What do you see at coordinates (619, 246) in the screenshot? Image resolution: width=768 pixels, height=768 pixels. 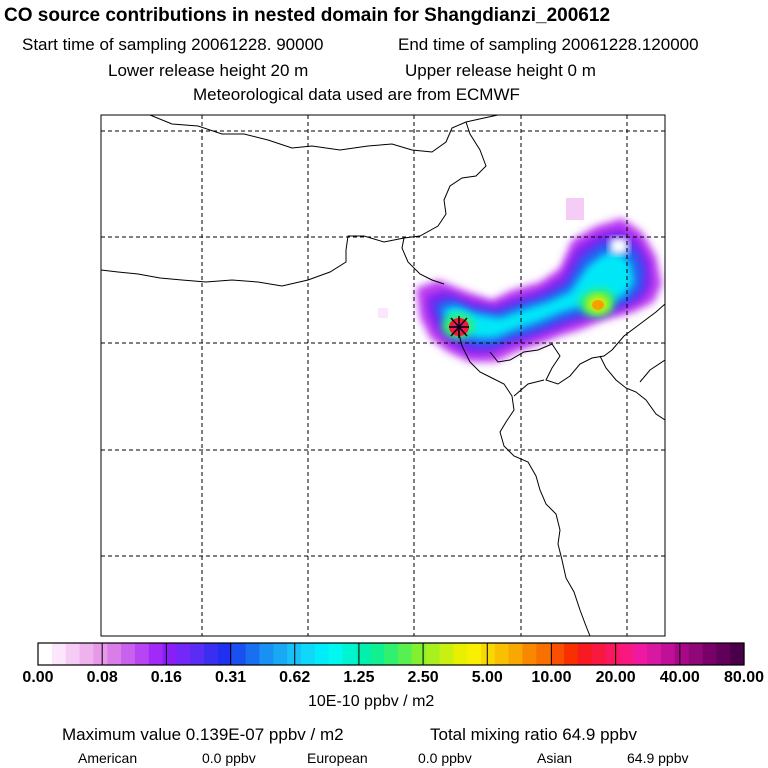 I see `plume-hole` at bounding box center [619, 246].